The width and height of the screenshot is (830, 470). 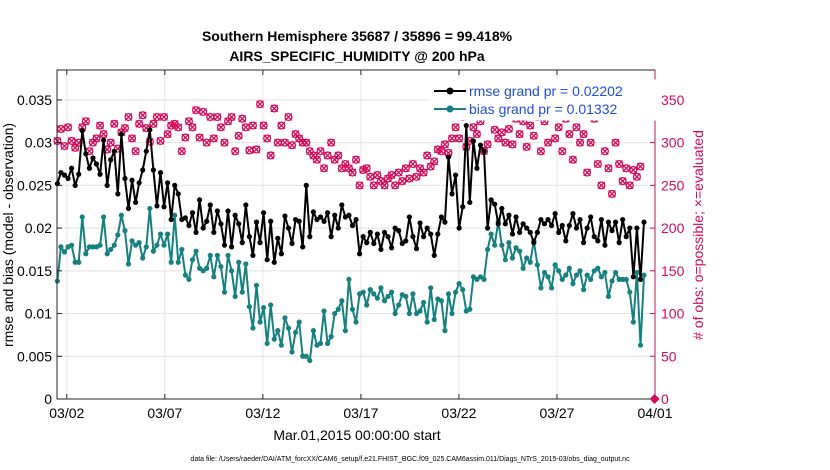 What do you see at coordinates (669, 356) in the screenshot?
I see `y-tick-label-right: 50` at bounding box center [669, 356].